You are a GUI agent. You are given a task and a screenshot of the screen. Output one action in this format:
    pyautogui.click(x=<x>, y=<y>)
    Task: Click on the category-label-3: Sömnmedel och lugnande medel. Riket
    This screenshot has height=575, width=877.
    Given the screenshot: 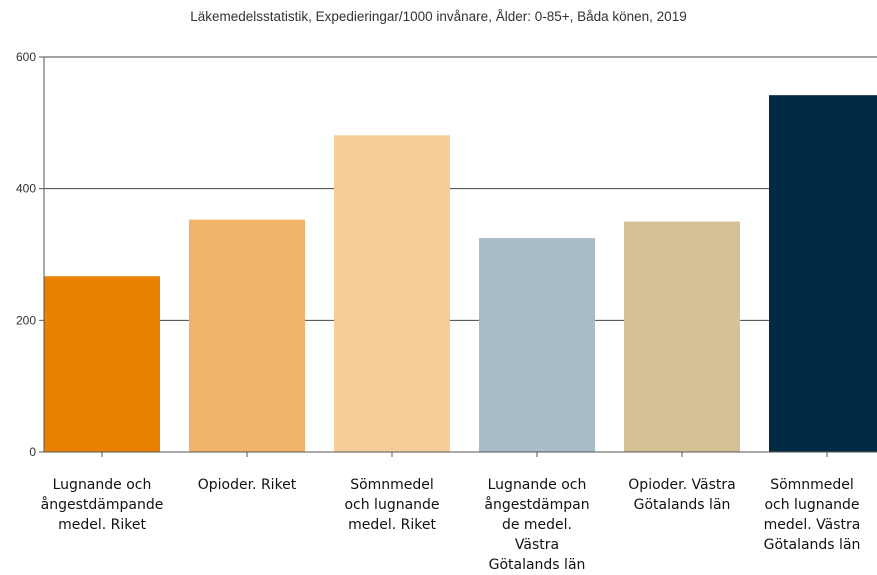 What is the action you would take?
    pyautogui.click(x=392, y=505)
    